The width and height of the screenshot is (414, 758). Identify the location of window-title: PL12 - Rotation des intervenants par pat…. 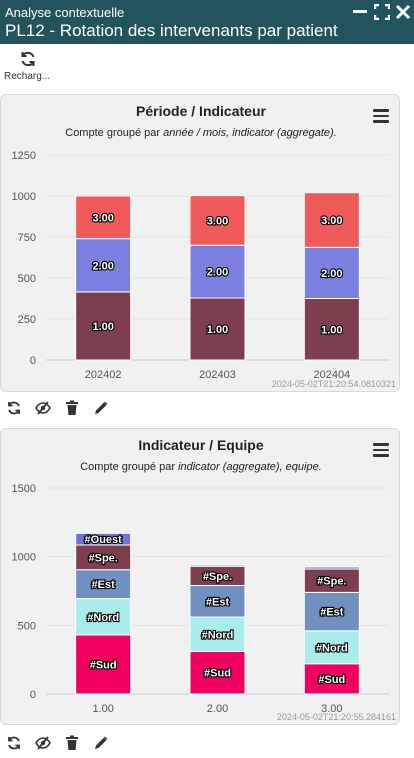
(171, 30).